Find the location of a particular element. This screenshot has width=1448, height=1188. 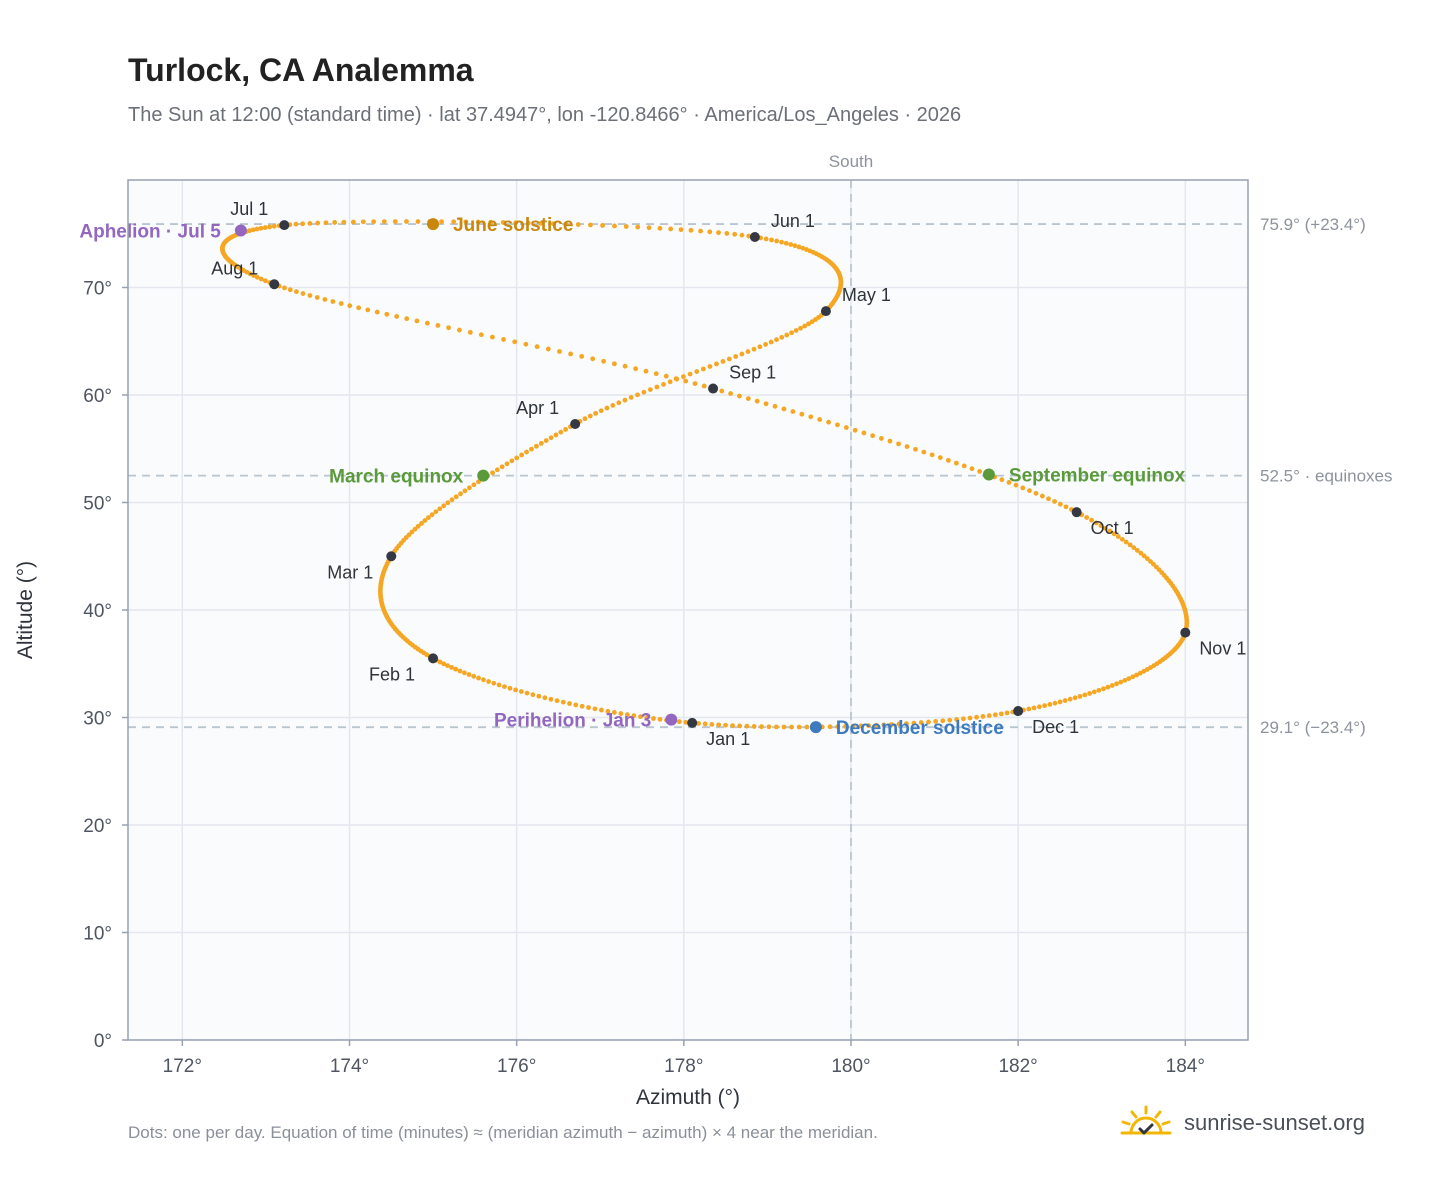

event-label: Aphelion · Jul 5 is located at coordinates (150, 232).